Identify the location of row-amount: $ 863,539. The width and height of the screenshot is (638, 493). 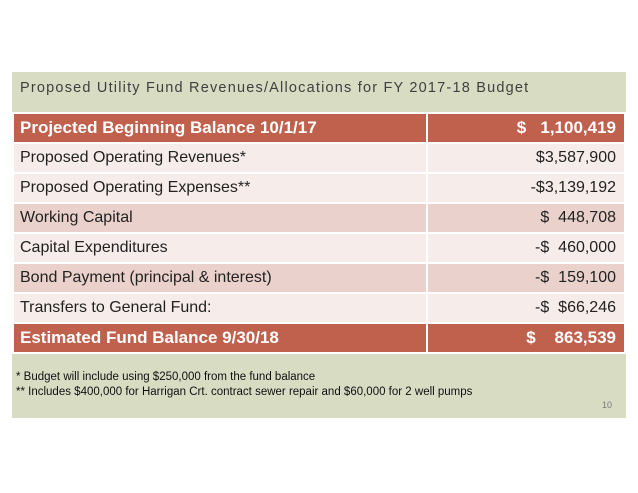
(526, 338).